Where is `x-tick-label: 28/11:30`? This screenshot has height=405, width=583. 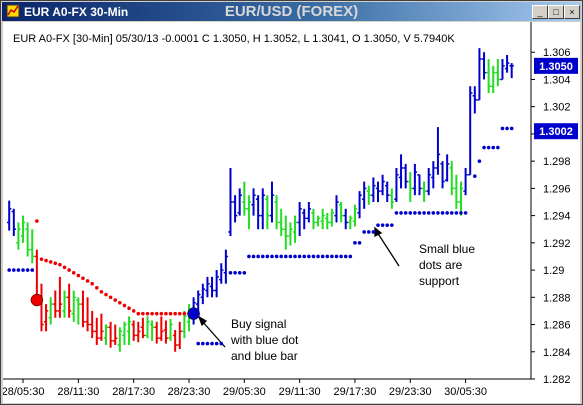 x-tick-label: 28/11:30 is located at coordinates (78, 392).